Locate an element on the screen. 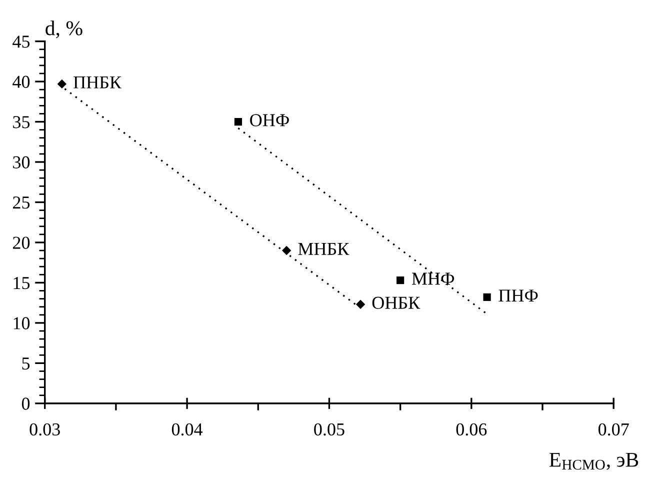  y-tick-label: 25 is located at coordinates (21, 202).